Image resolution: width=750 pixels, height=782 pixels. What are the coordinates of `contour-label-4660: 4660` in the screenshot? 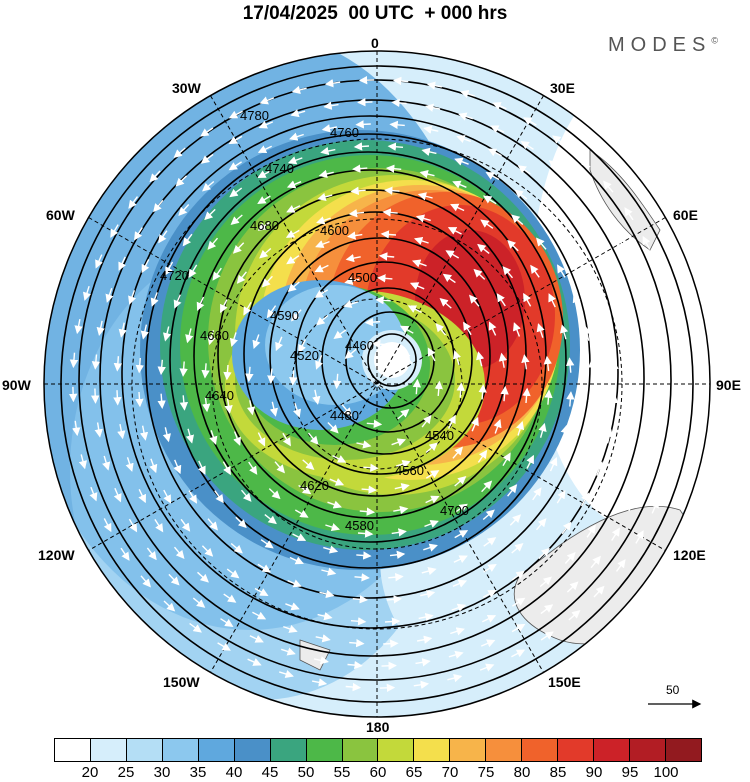 It's located at (214, 335).